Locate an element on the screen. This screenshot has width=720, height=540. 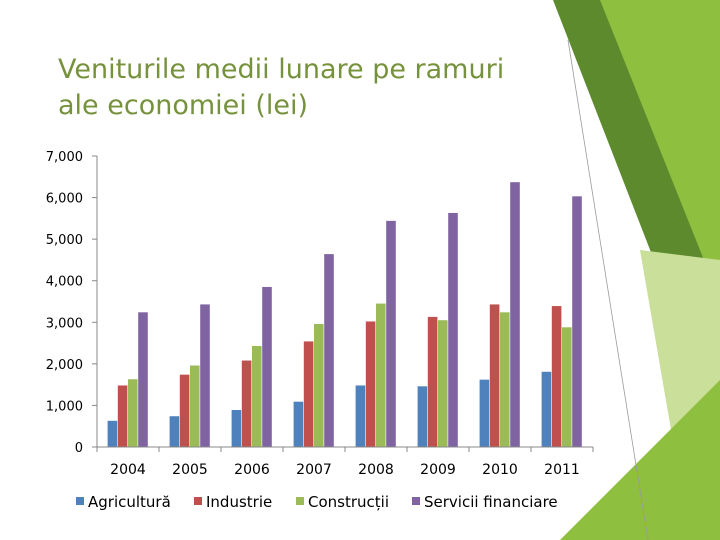
legend-label: Servicii financiare is located at coordinates (491, 502).